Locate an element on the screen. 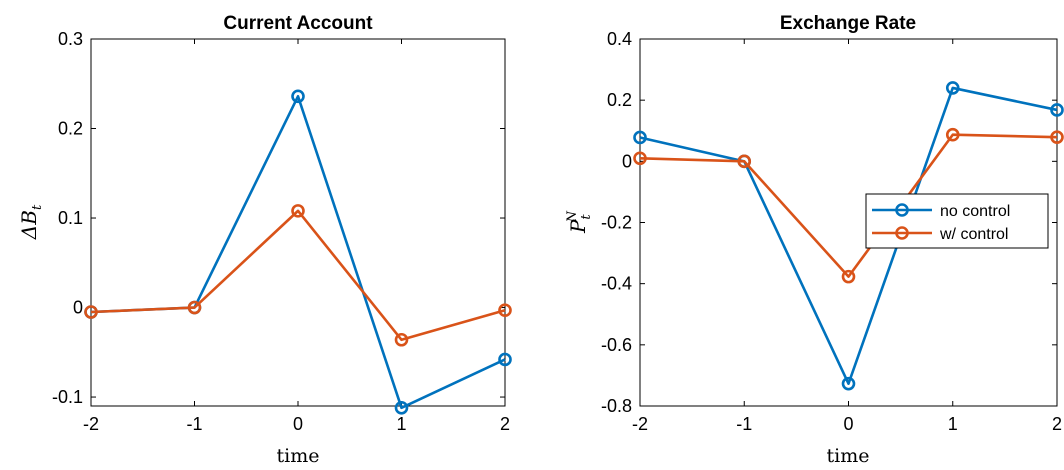 The image size is (1064, 470). y-tick-label: -0.4 is located at coordinates (616, 284).